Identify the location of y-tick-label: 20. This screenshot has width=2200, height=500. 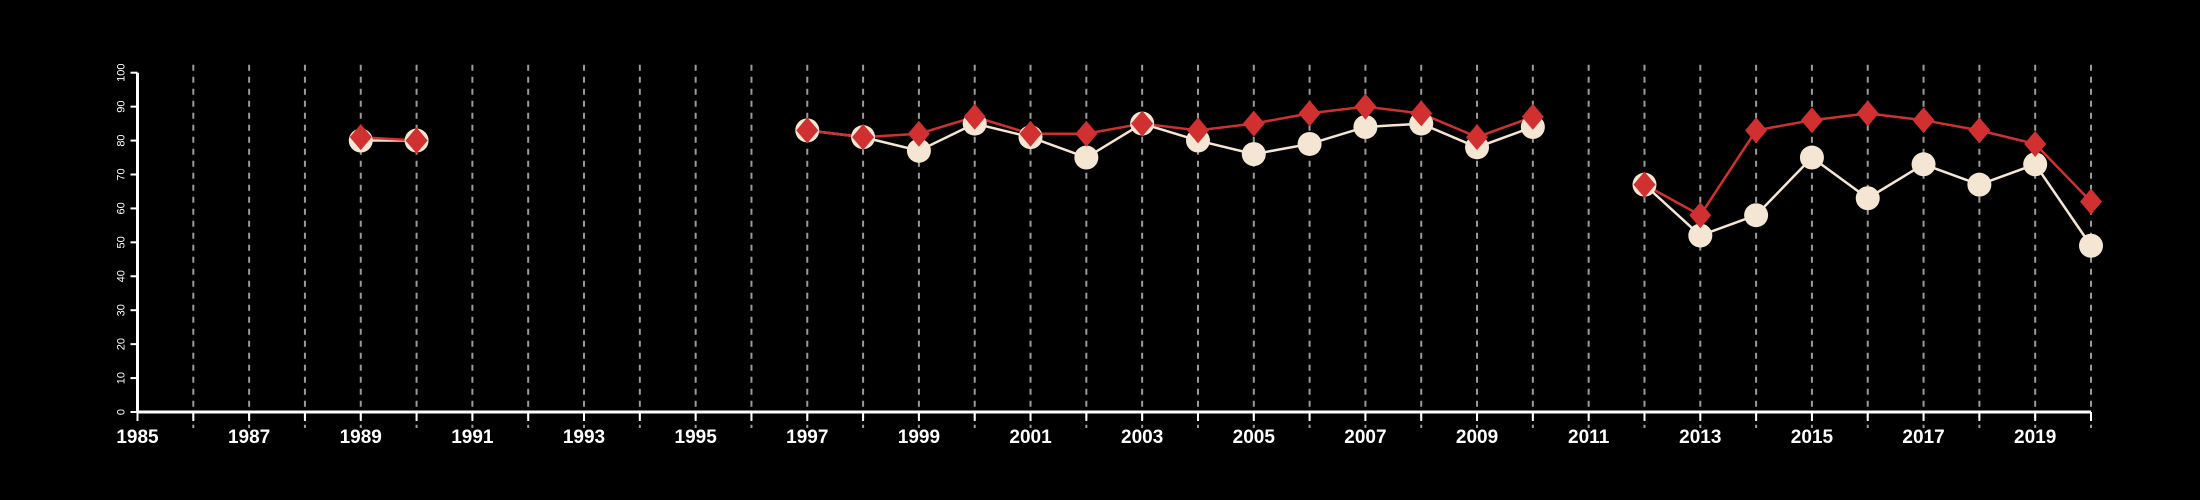
(121, 344).